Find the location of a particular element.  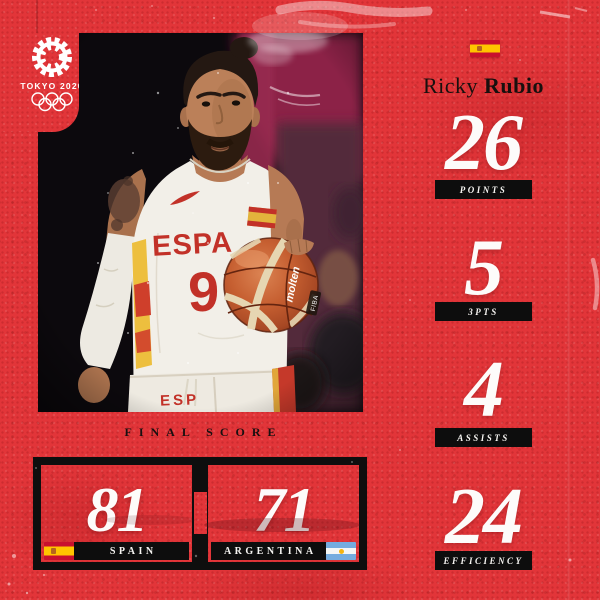

spain-team-name: SPAIN is located at coordinates (133, 551).